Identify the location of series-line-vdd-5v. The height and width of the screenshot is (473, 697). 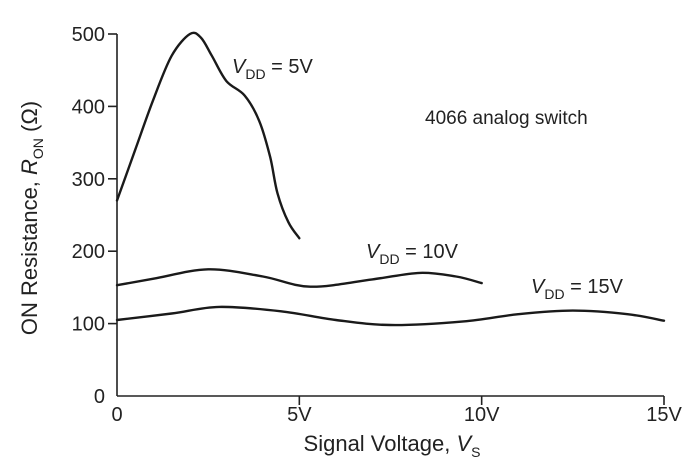
(208, 135).